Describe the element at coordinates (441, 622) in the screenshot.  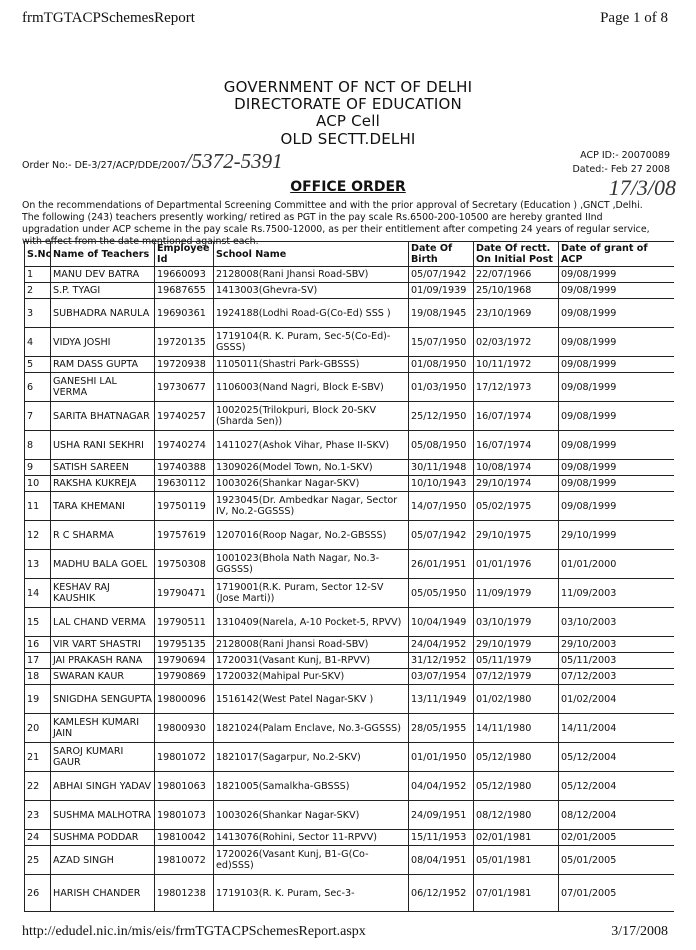
I see `cell-dob: 10/04/1949` at that location.